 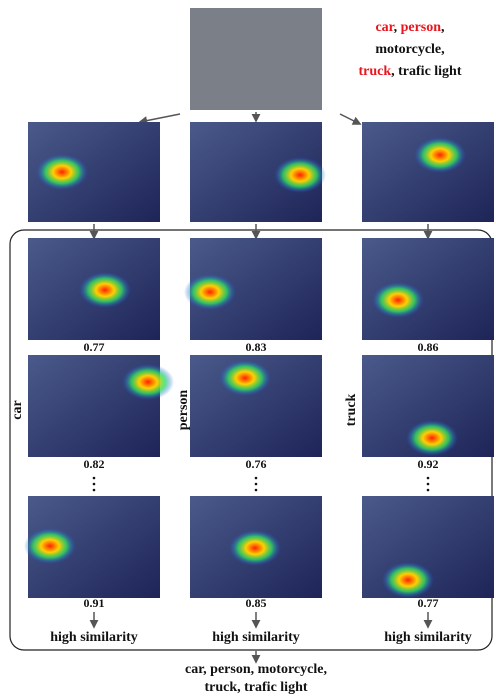 What do you see at coordinates (351, 409) in the screenshot?
I see `category-label: truck` at bounding box center [351, 409].